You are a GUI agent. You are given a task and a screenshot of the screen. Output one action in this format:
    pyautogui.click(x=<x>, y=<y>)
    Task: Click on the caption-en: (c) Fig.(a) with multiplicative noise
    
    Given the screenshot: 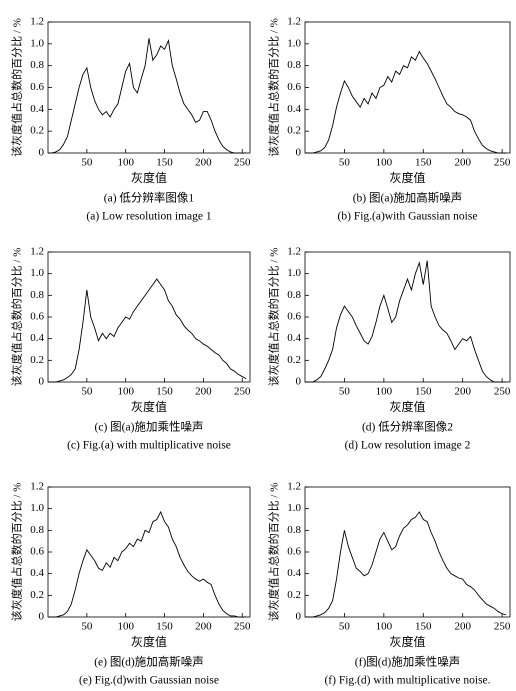 What is the action you would take?
    pyautogui.click(x=149, y=446)
    